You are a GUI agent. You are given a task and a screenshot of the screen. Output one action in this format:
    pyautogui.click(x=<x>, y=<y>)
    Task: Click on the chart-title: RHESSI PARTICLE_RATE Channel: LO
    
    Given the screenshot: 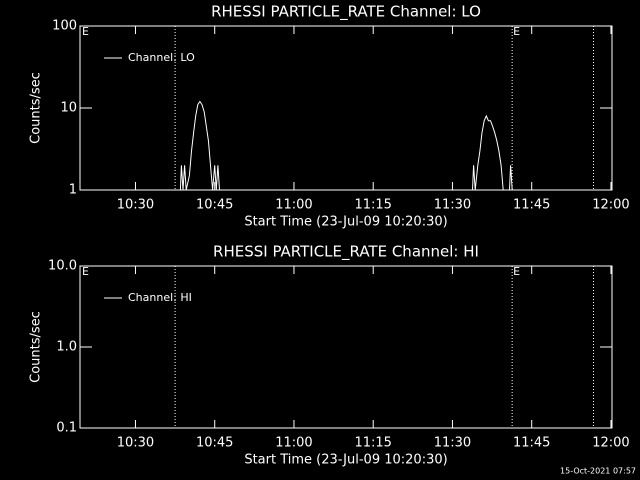 What is the action you would take?
    pyautogui.click(x=346, y=12)
    